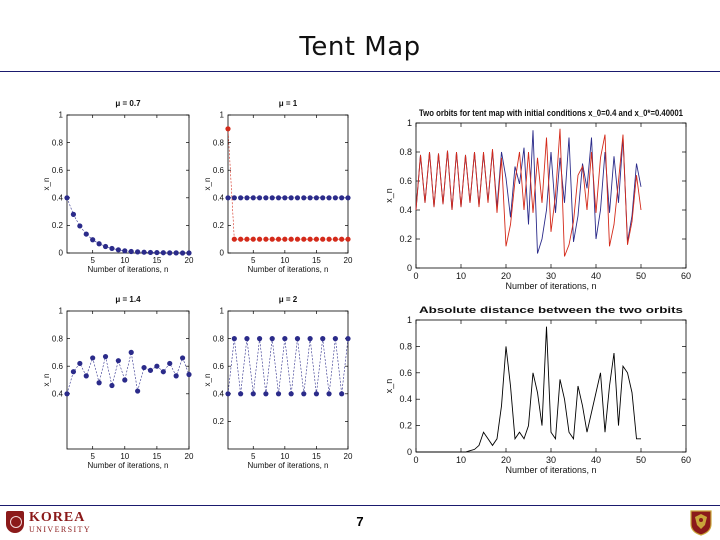 Image resolution: width=720 pixels, height=540 pixels. I want to click on y-axis-label: x_n, so click(46, 184).